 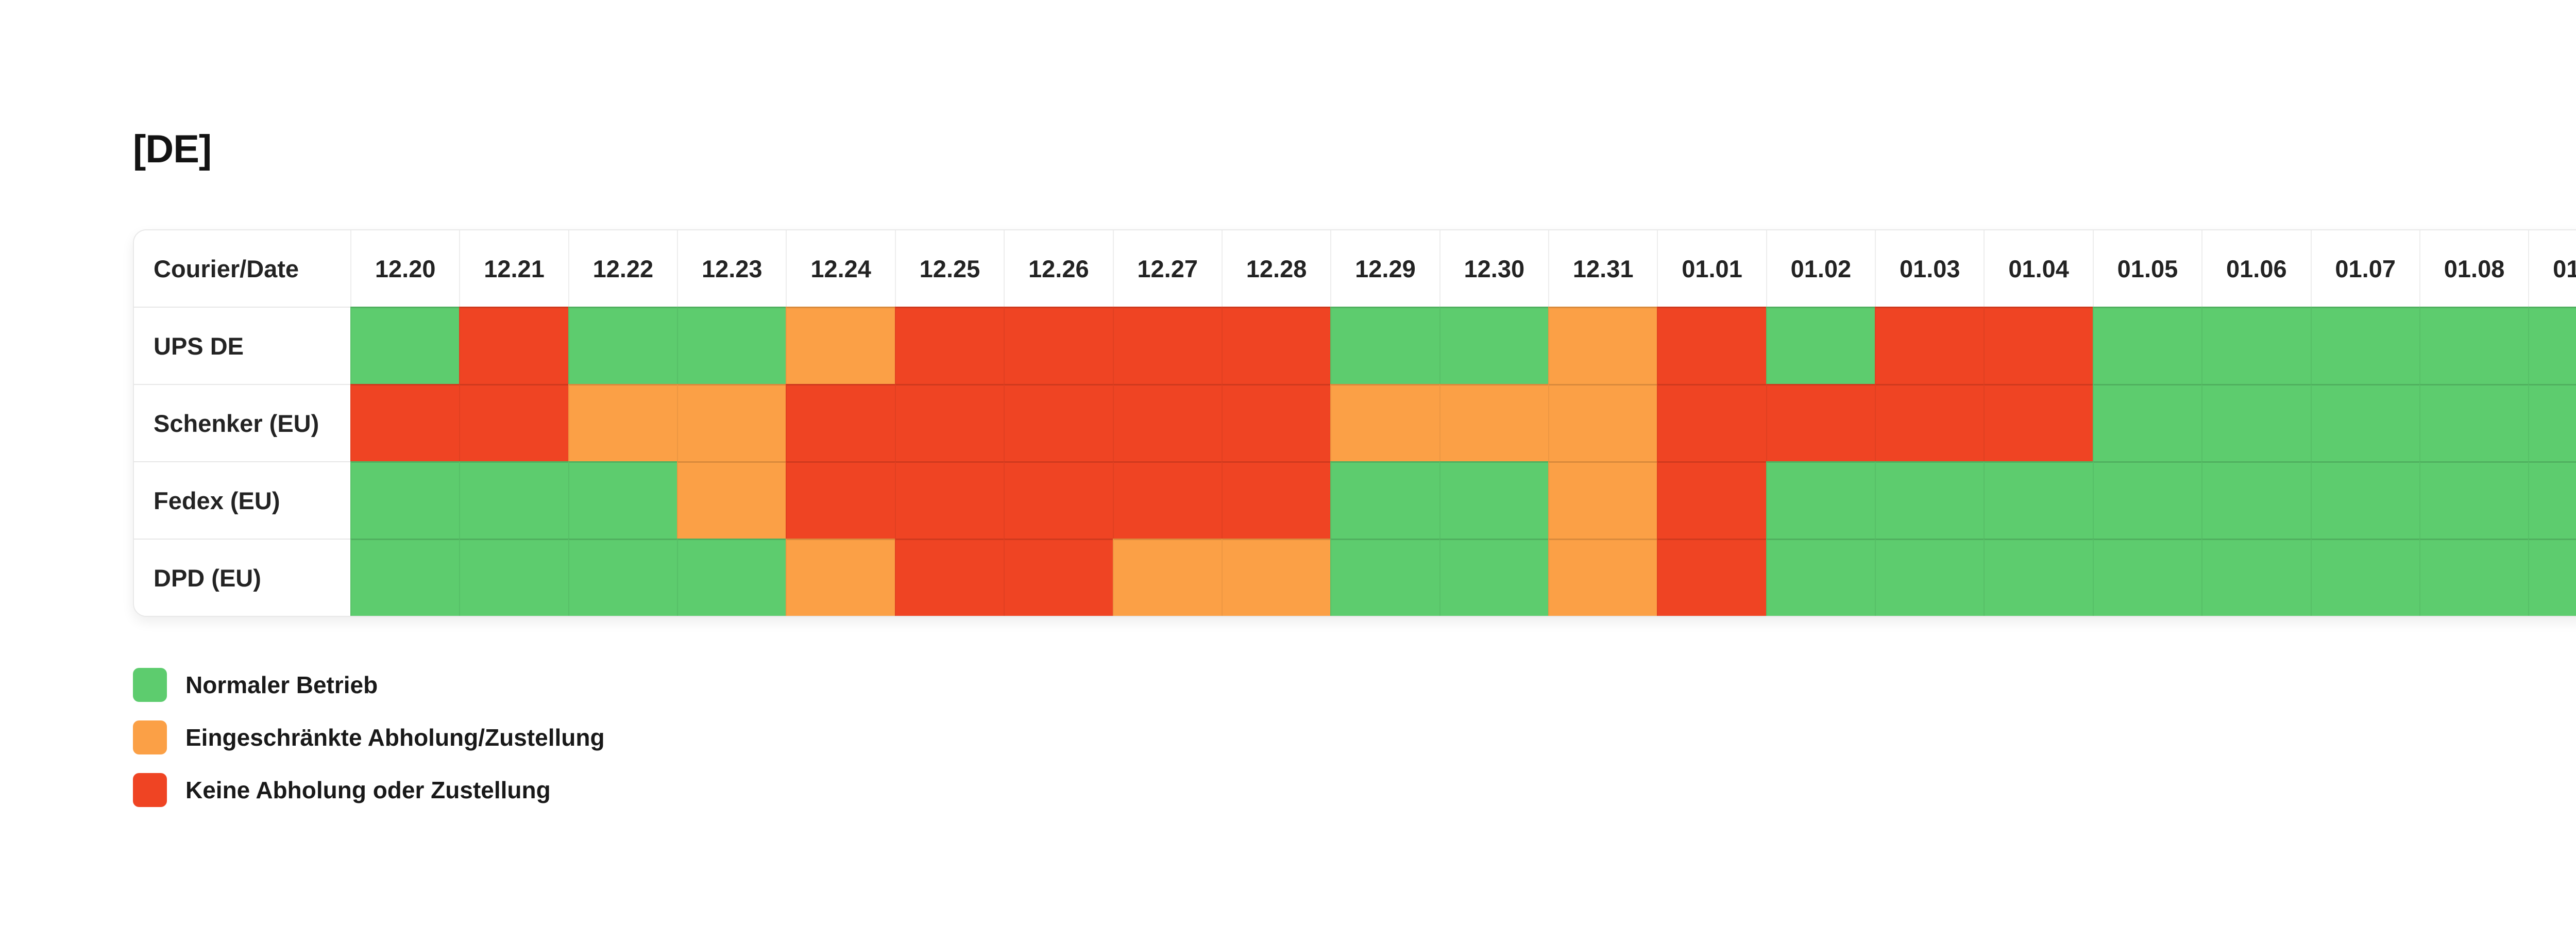 I want to click on courier-row-label: Schenker (EU), so click(x=242, y=422).